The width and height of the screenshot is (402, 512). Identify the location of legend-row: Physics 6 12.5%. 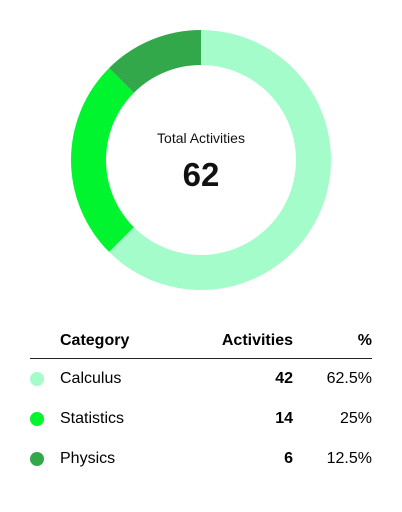
(201, 459).